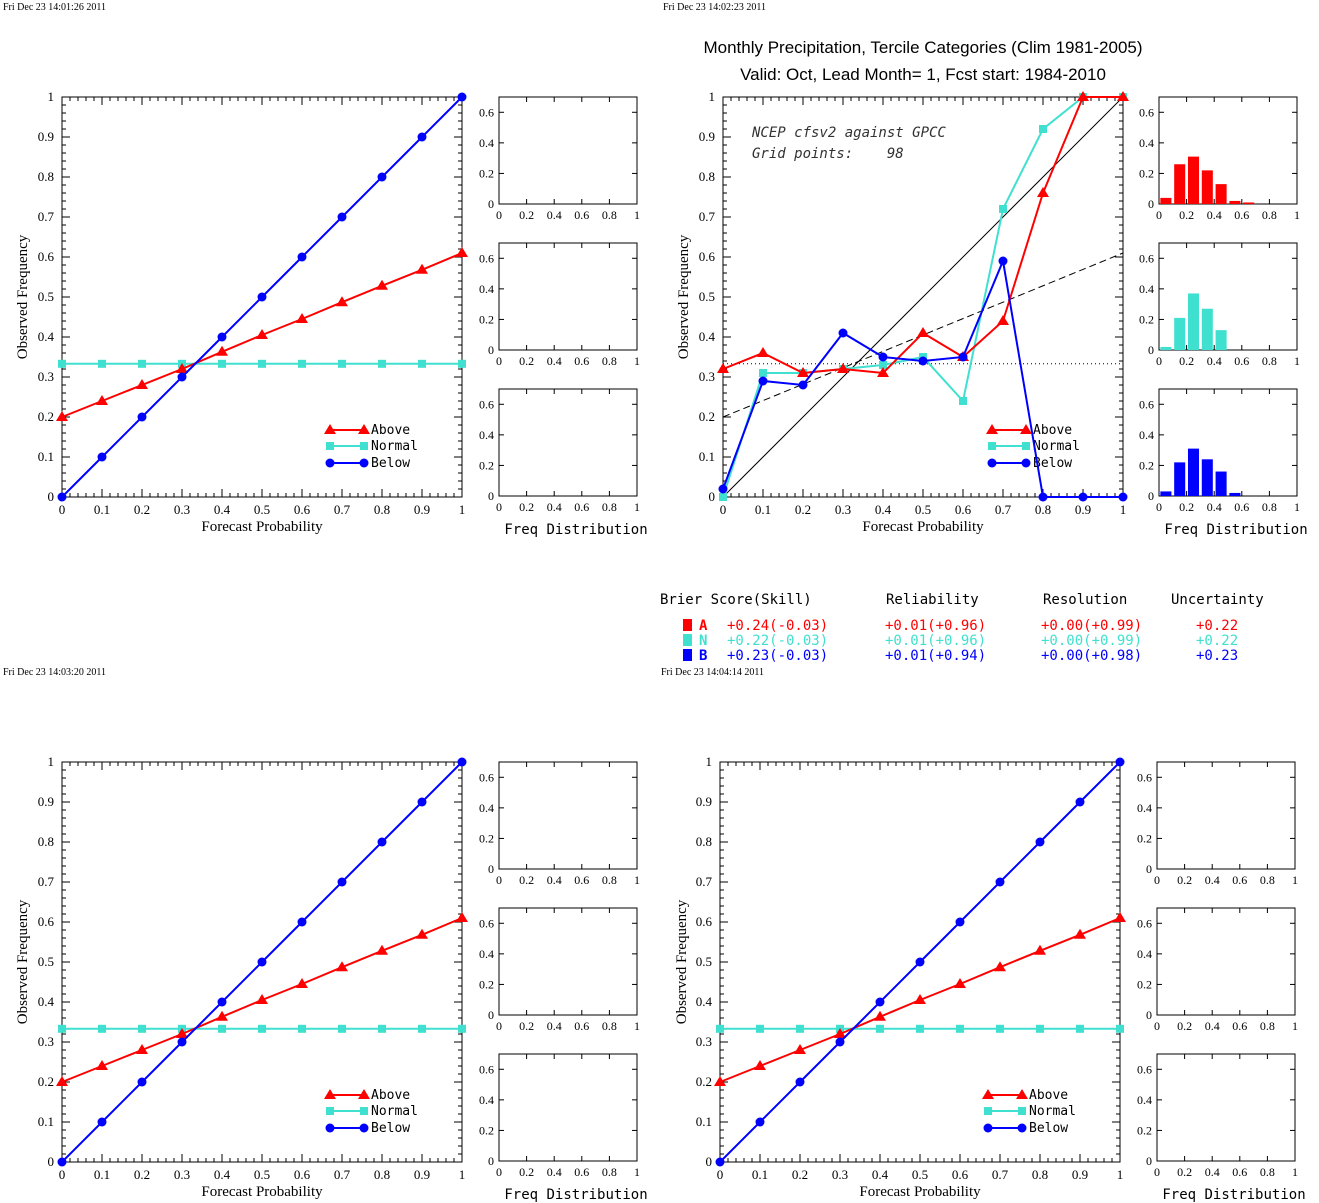 This screenshot has height=1203, width=1319. Describe the element at coordinates (1091, 656) in the screenshot. I see `score-resolution: +0.00(+0.98)` at that location.